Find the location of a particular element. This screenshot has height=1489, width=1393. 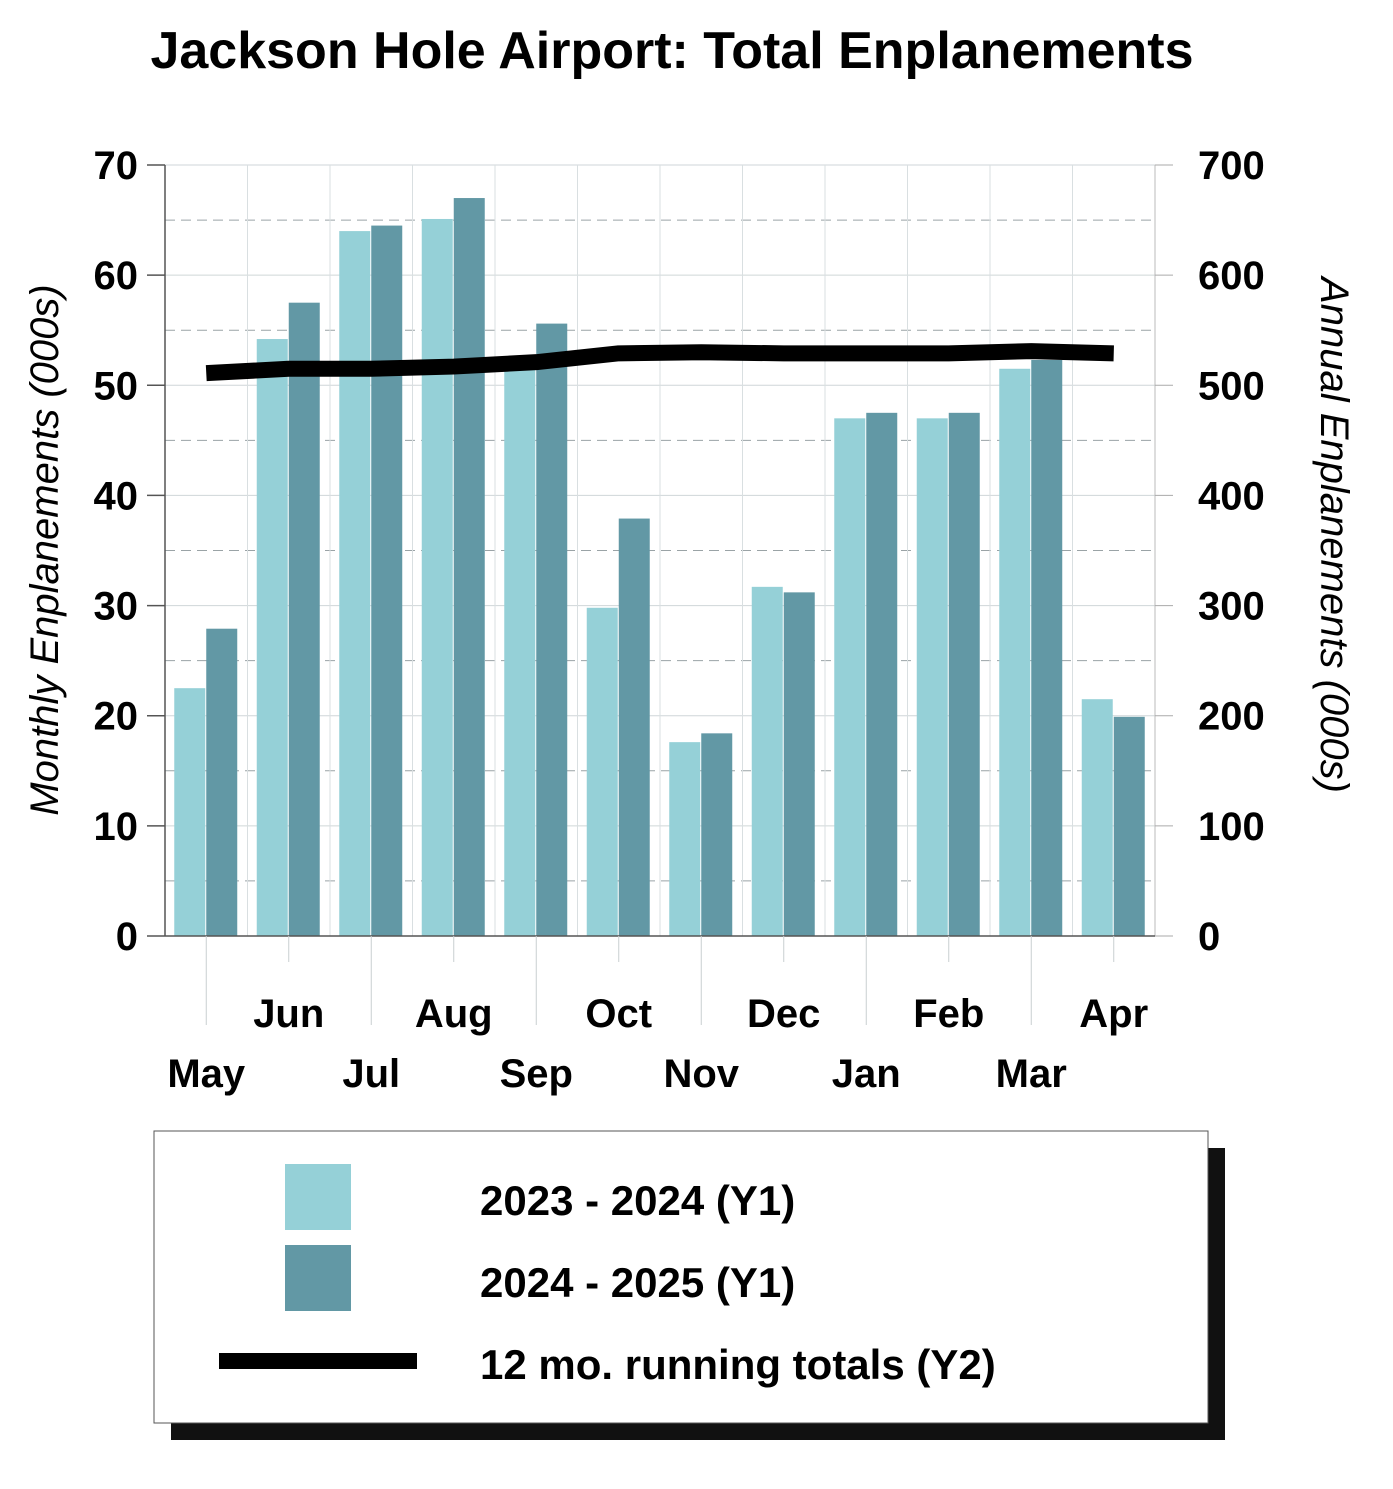

category-label-oct: Oct is located at coordinates (618, 1014).